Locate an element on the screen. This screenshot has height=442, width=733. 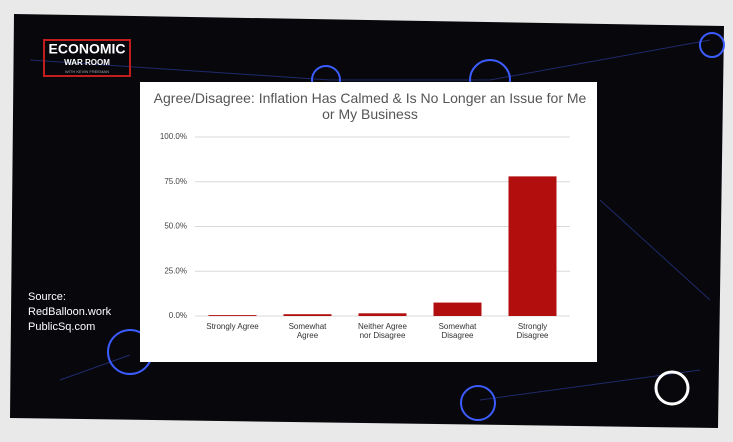
y-tick-label: 75.0% is located at coordinates (175, 181).